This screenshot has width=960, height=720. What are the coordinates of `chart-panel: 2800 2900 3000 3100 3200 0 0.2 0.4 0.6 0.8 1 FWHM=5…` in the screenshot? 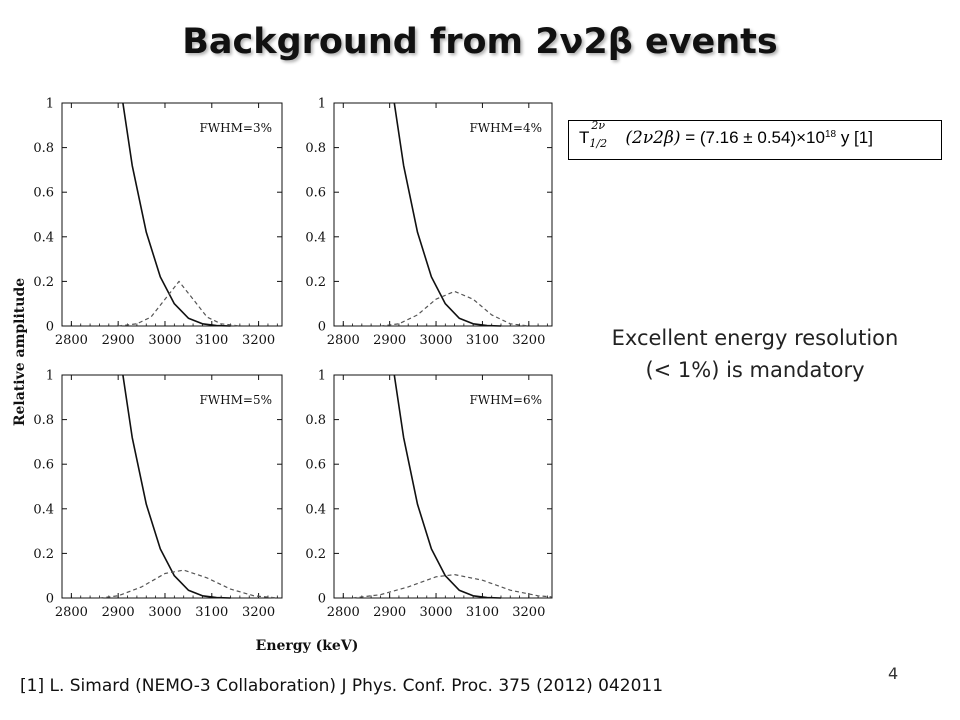 It's located at (158, 494).